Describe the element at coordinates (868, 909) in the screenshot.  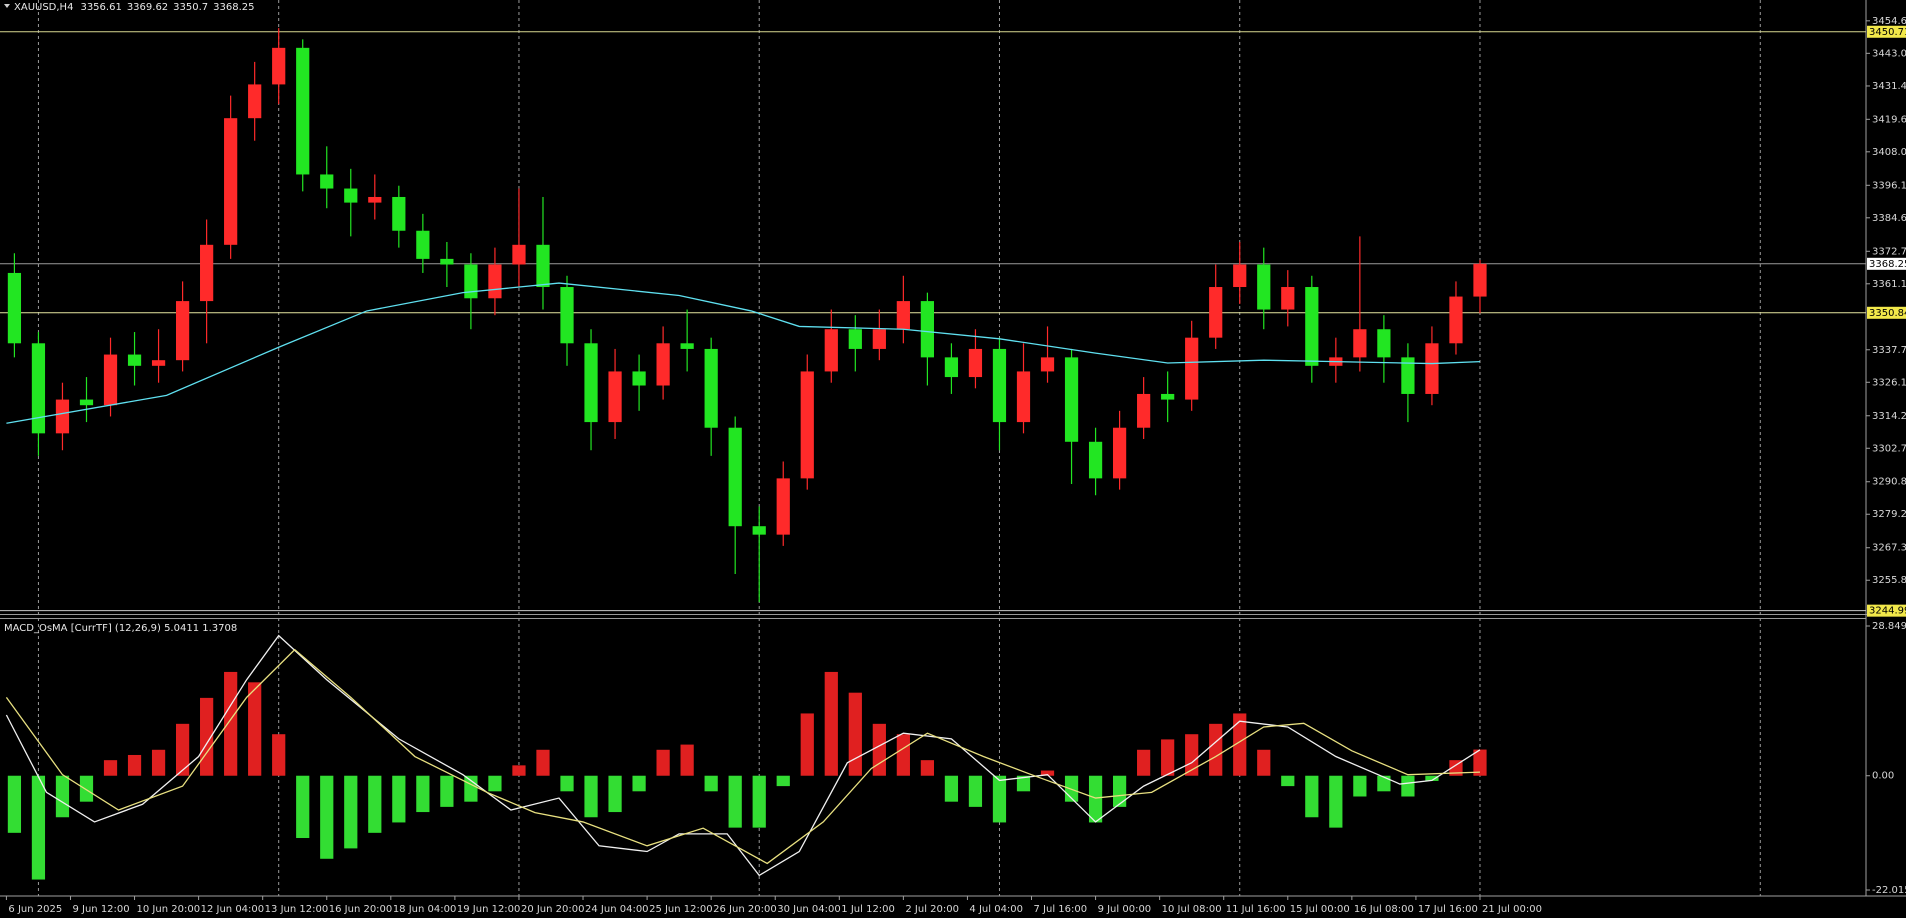
I see `x-tick-label: 1 Jul 12:00` at that location.